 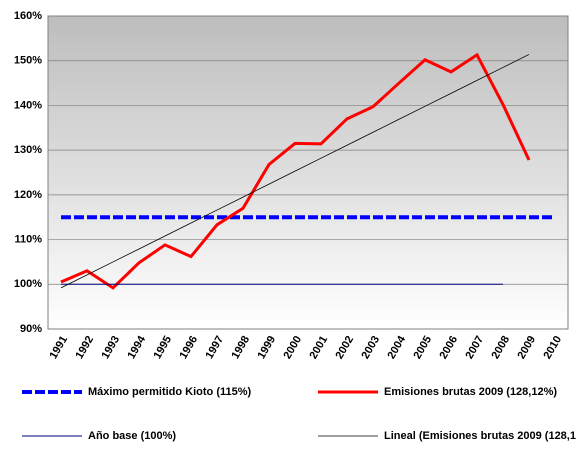 I want to click on x-tick-label: 1995, so click(x=162, y=347).